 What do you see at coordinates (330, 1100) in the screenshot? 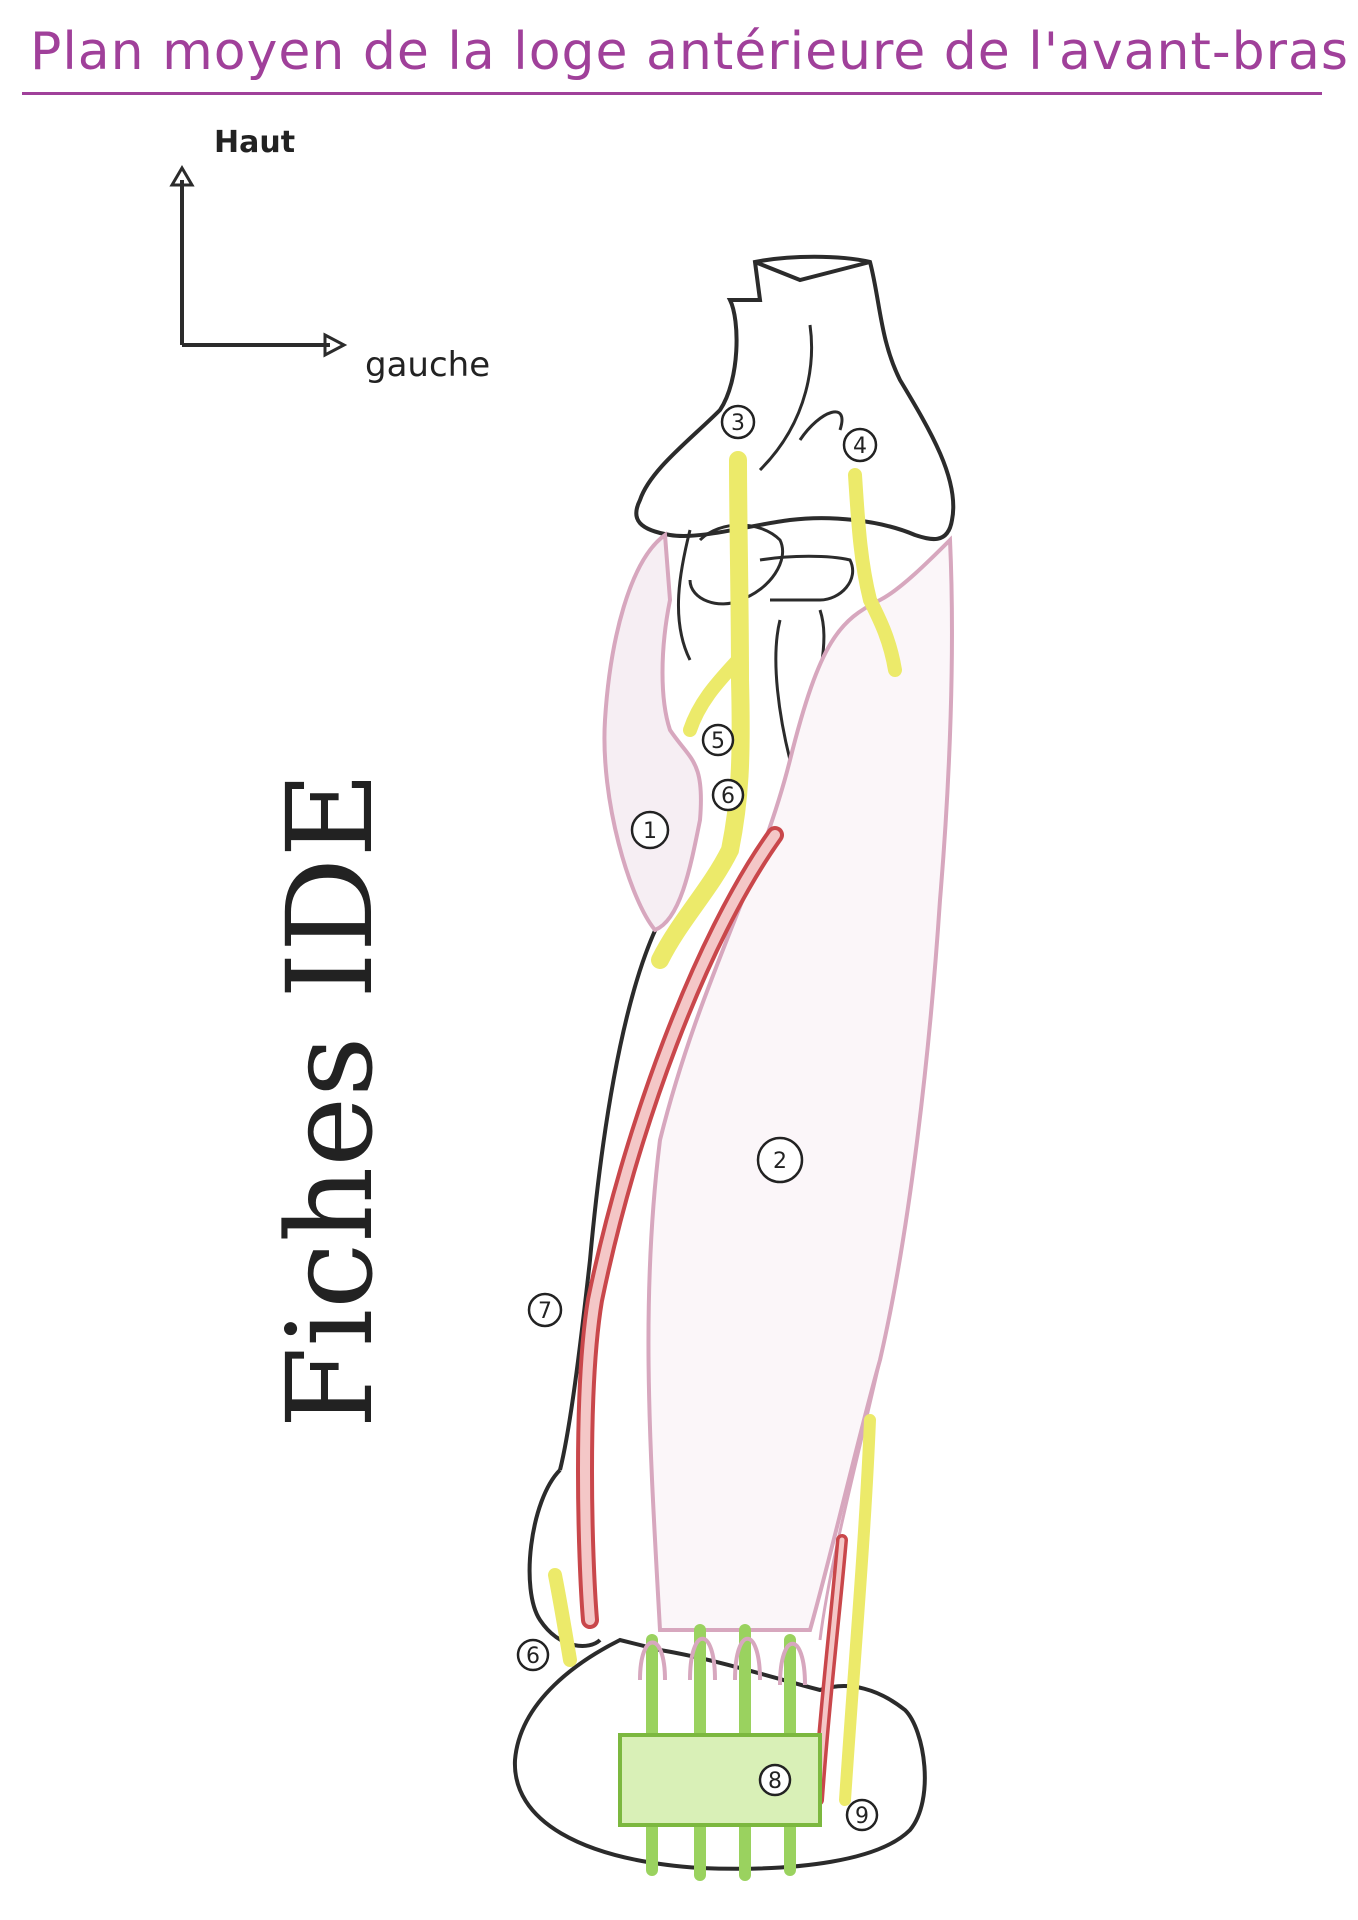
I see `watermark-text: Fiches IDE` at bounding box center [330, 1100].